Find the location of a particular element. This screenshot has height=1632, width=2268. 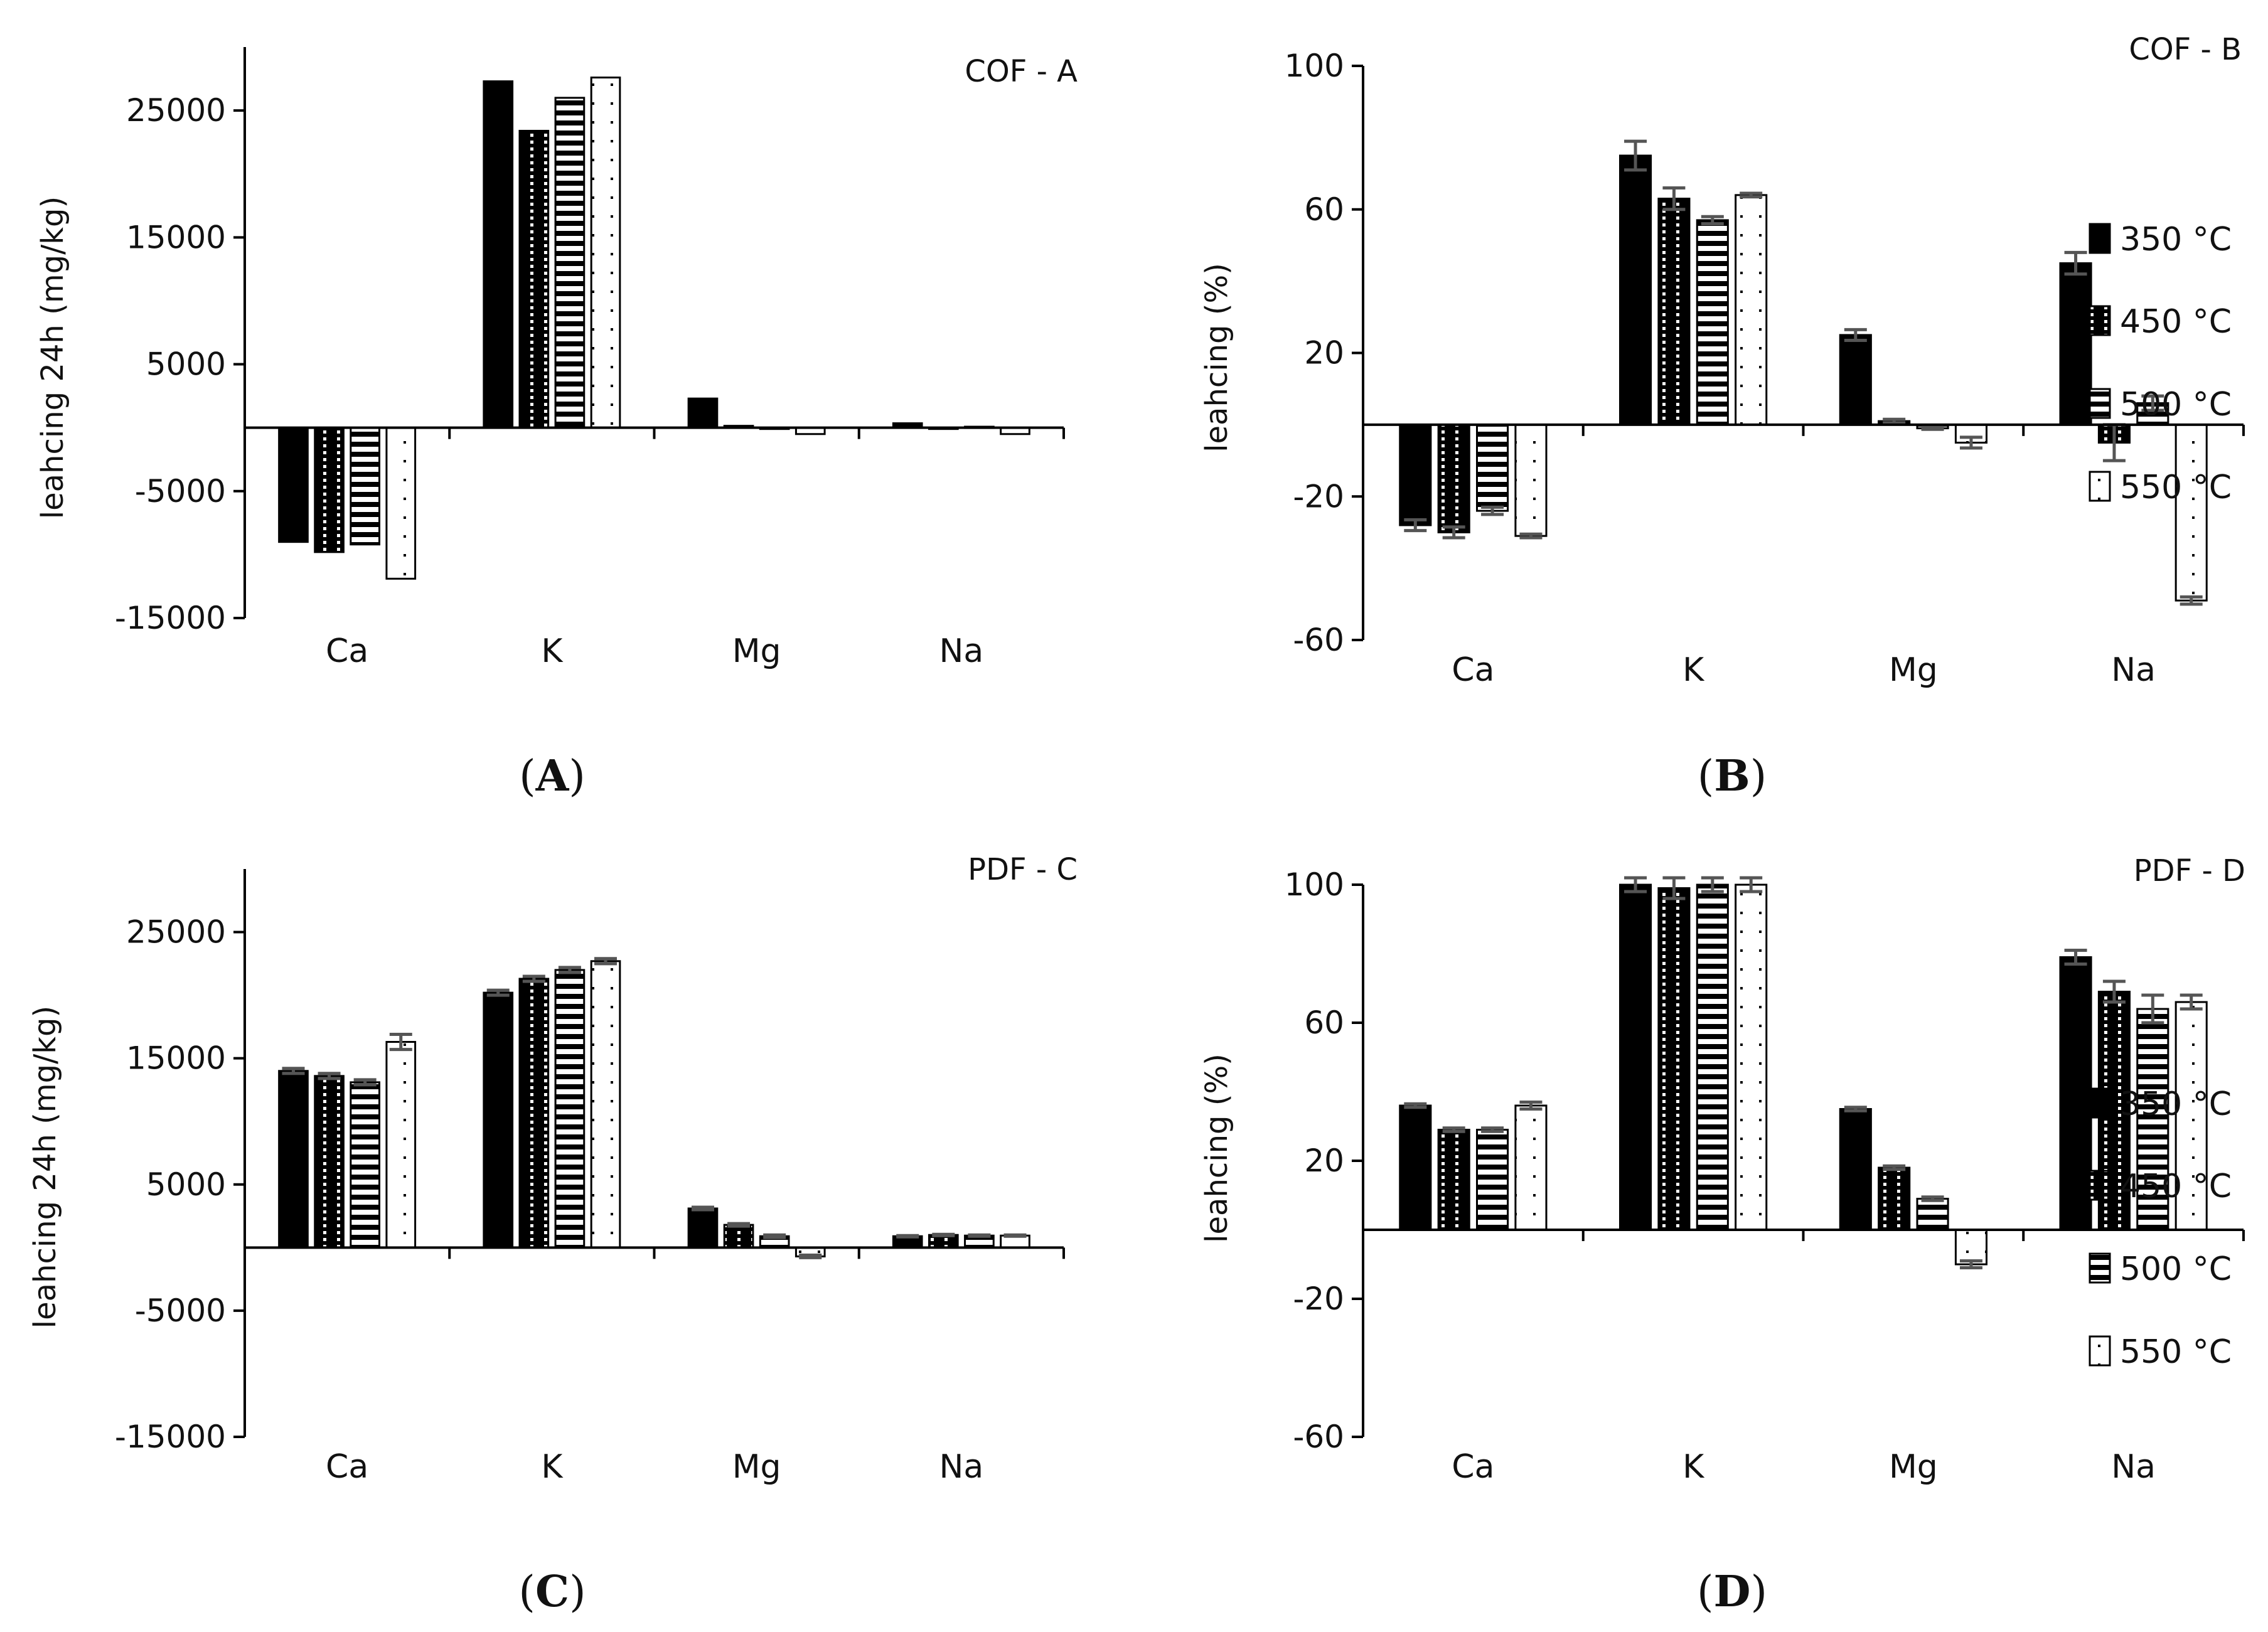

panel-b-title: COF - B is located at coordinates (2185, 49).